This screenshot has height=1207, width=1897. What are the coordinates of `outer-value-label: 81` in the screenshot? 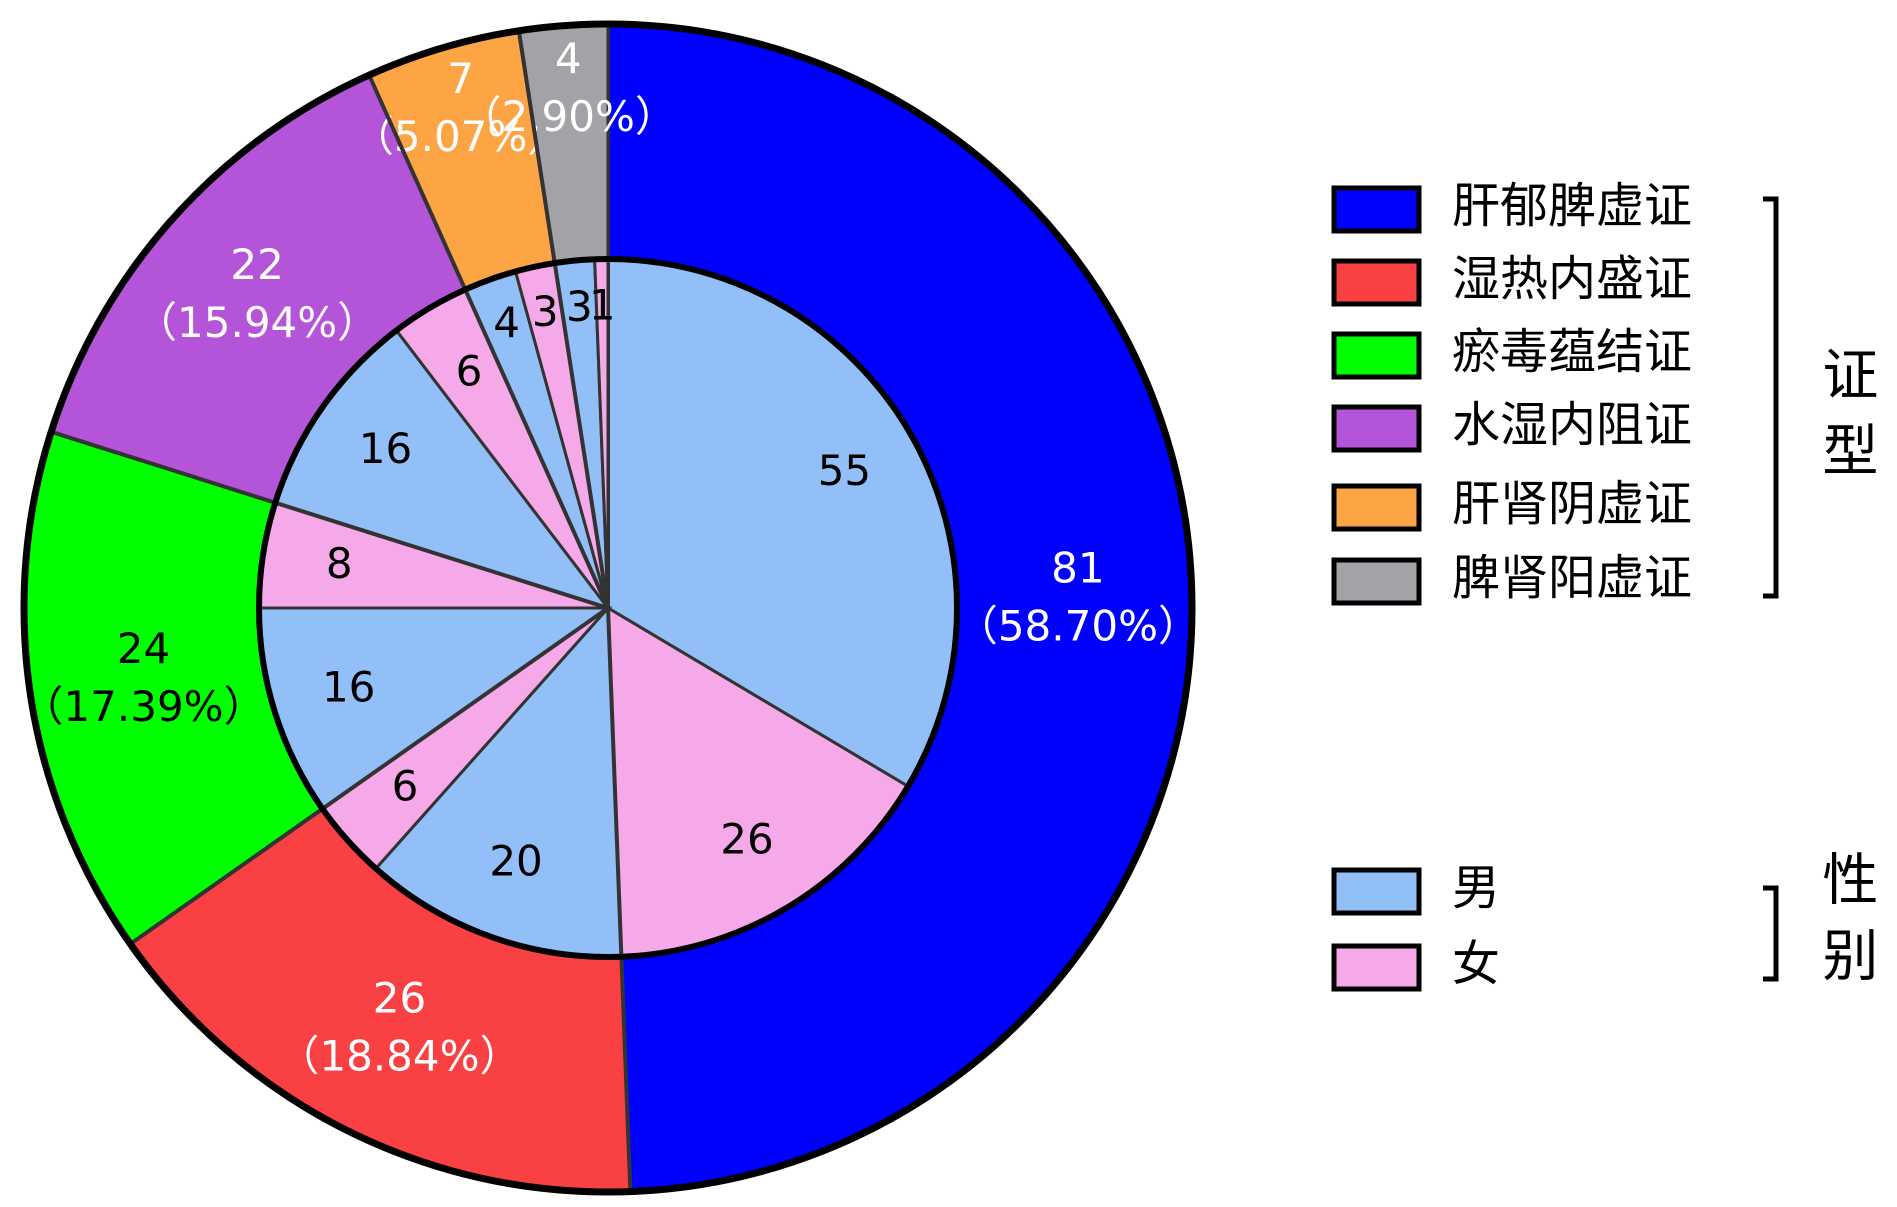 It's located at (1077, 567).